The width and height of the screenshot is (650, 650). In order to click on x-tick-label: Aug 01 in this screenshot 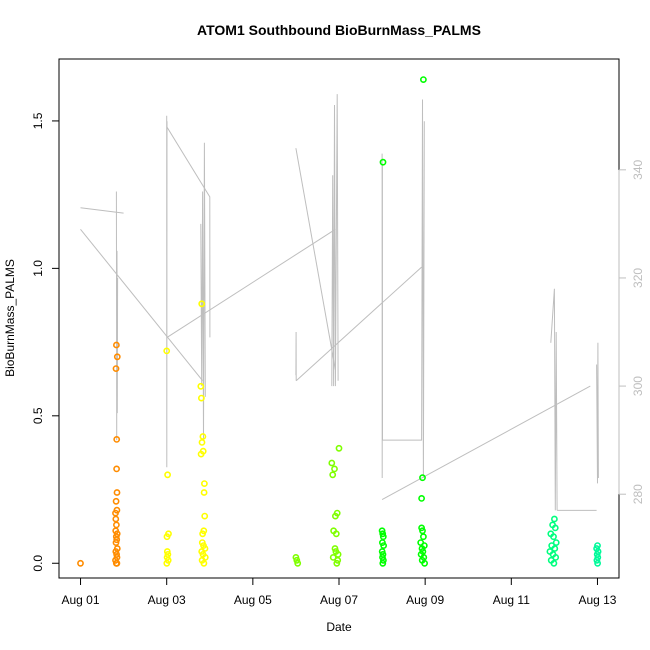, I will do `click(81, 600)`.